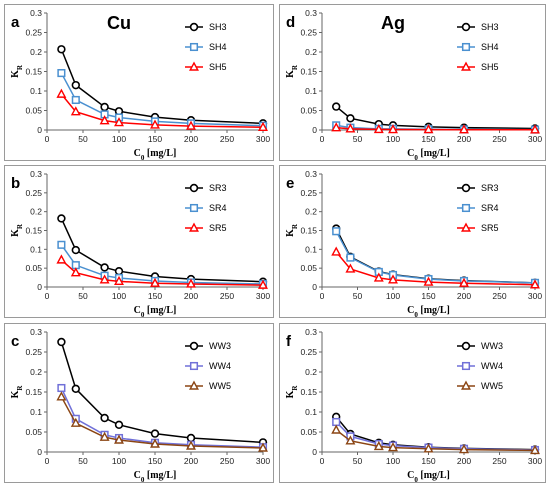 The height and width of the screenshot is (489, 550). What do you see at coordinates (435, 118) in the screenshot?
I see `series-line-SH3` at bounding box center [435, 118].